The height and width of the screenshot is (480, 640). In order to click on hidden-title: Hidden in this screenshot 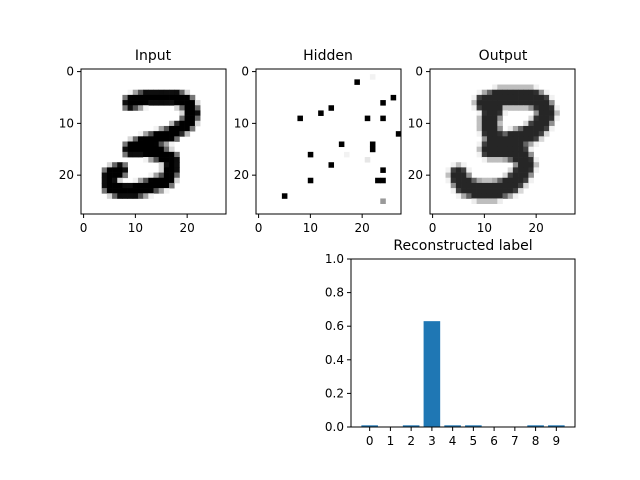, I will do `click(328, 56)`.